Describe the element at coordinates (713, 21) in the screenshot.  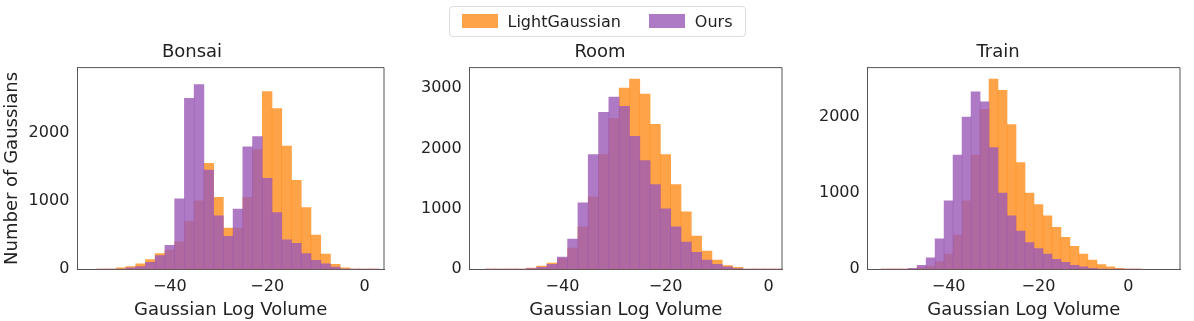
I see `legend-label: Ours` at that location.